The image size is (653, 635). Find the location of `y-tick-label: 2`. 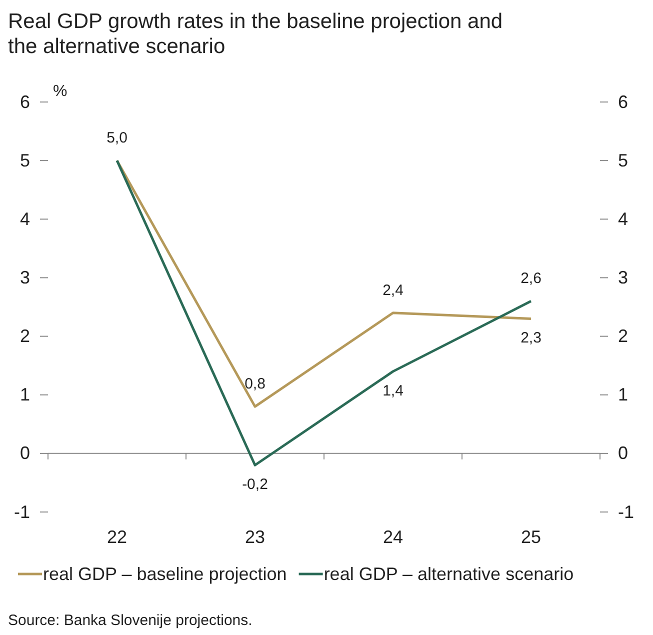

y-tick-label: 2 is located at coordinates (25, 336).